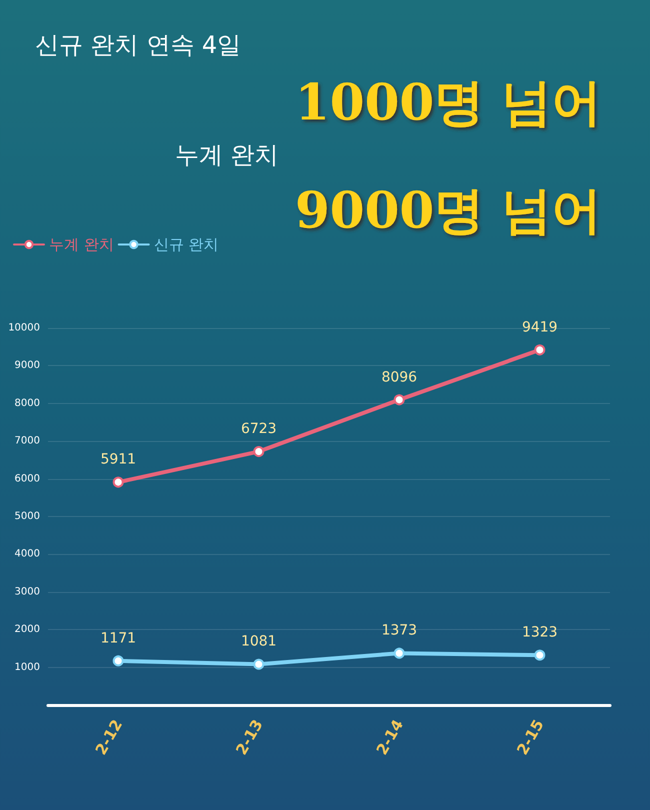 This screenshot has height=810, width=650. I want to click on data-label: 5911, so click(118, 460).